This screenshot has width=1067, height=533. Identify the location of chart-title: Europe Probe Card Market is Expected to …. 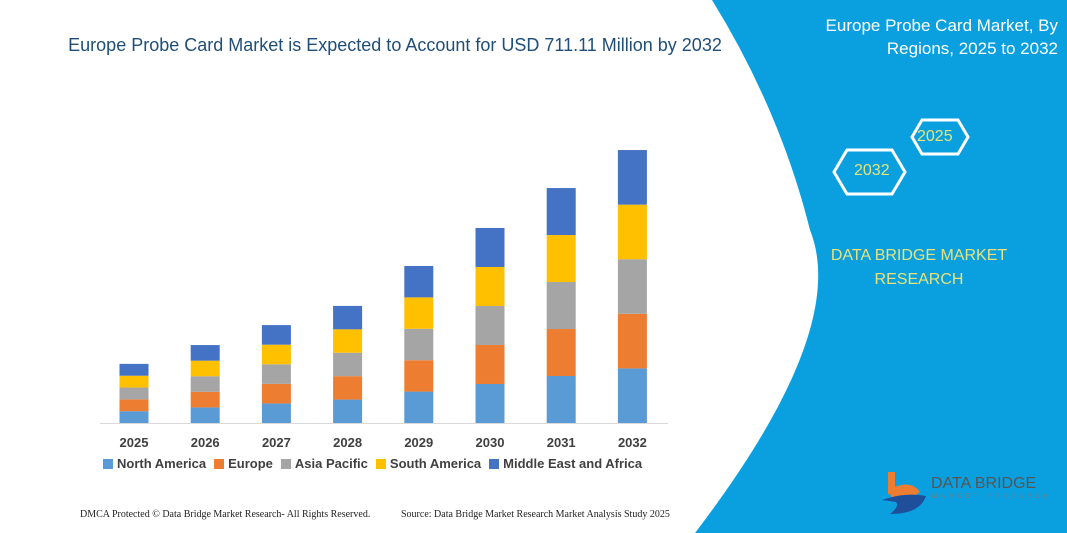
(395, 45).